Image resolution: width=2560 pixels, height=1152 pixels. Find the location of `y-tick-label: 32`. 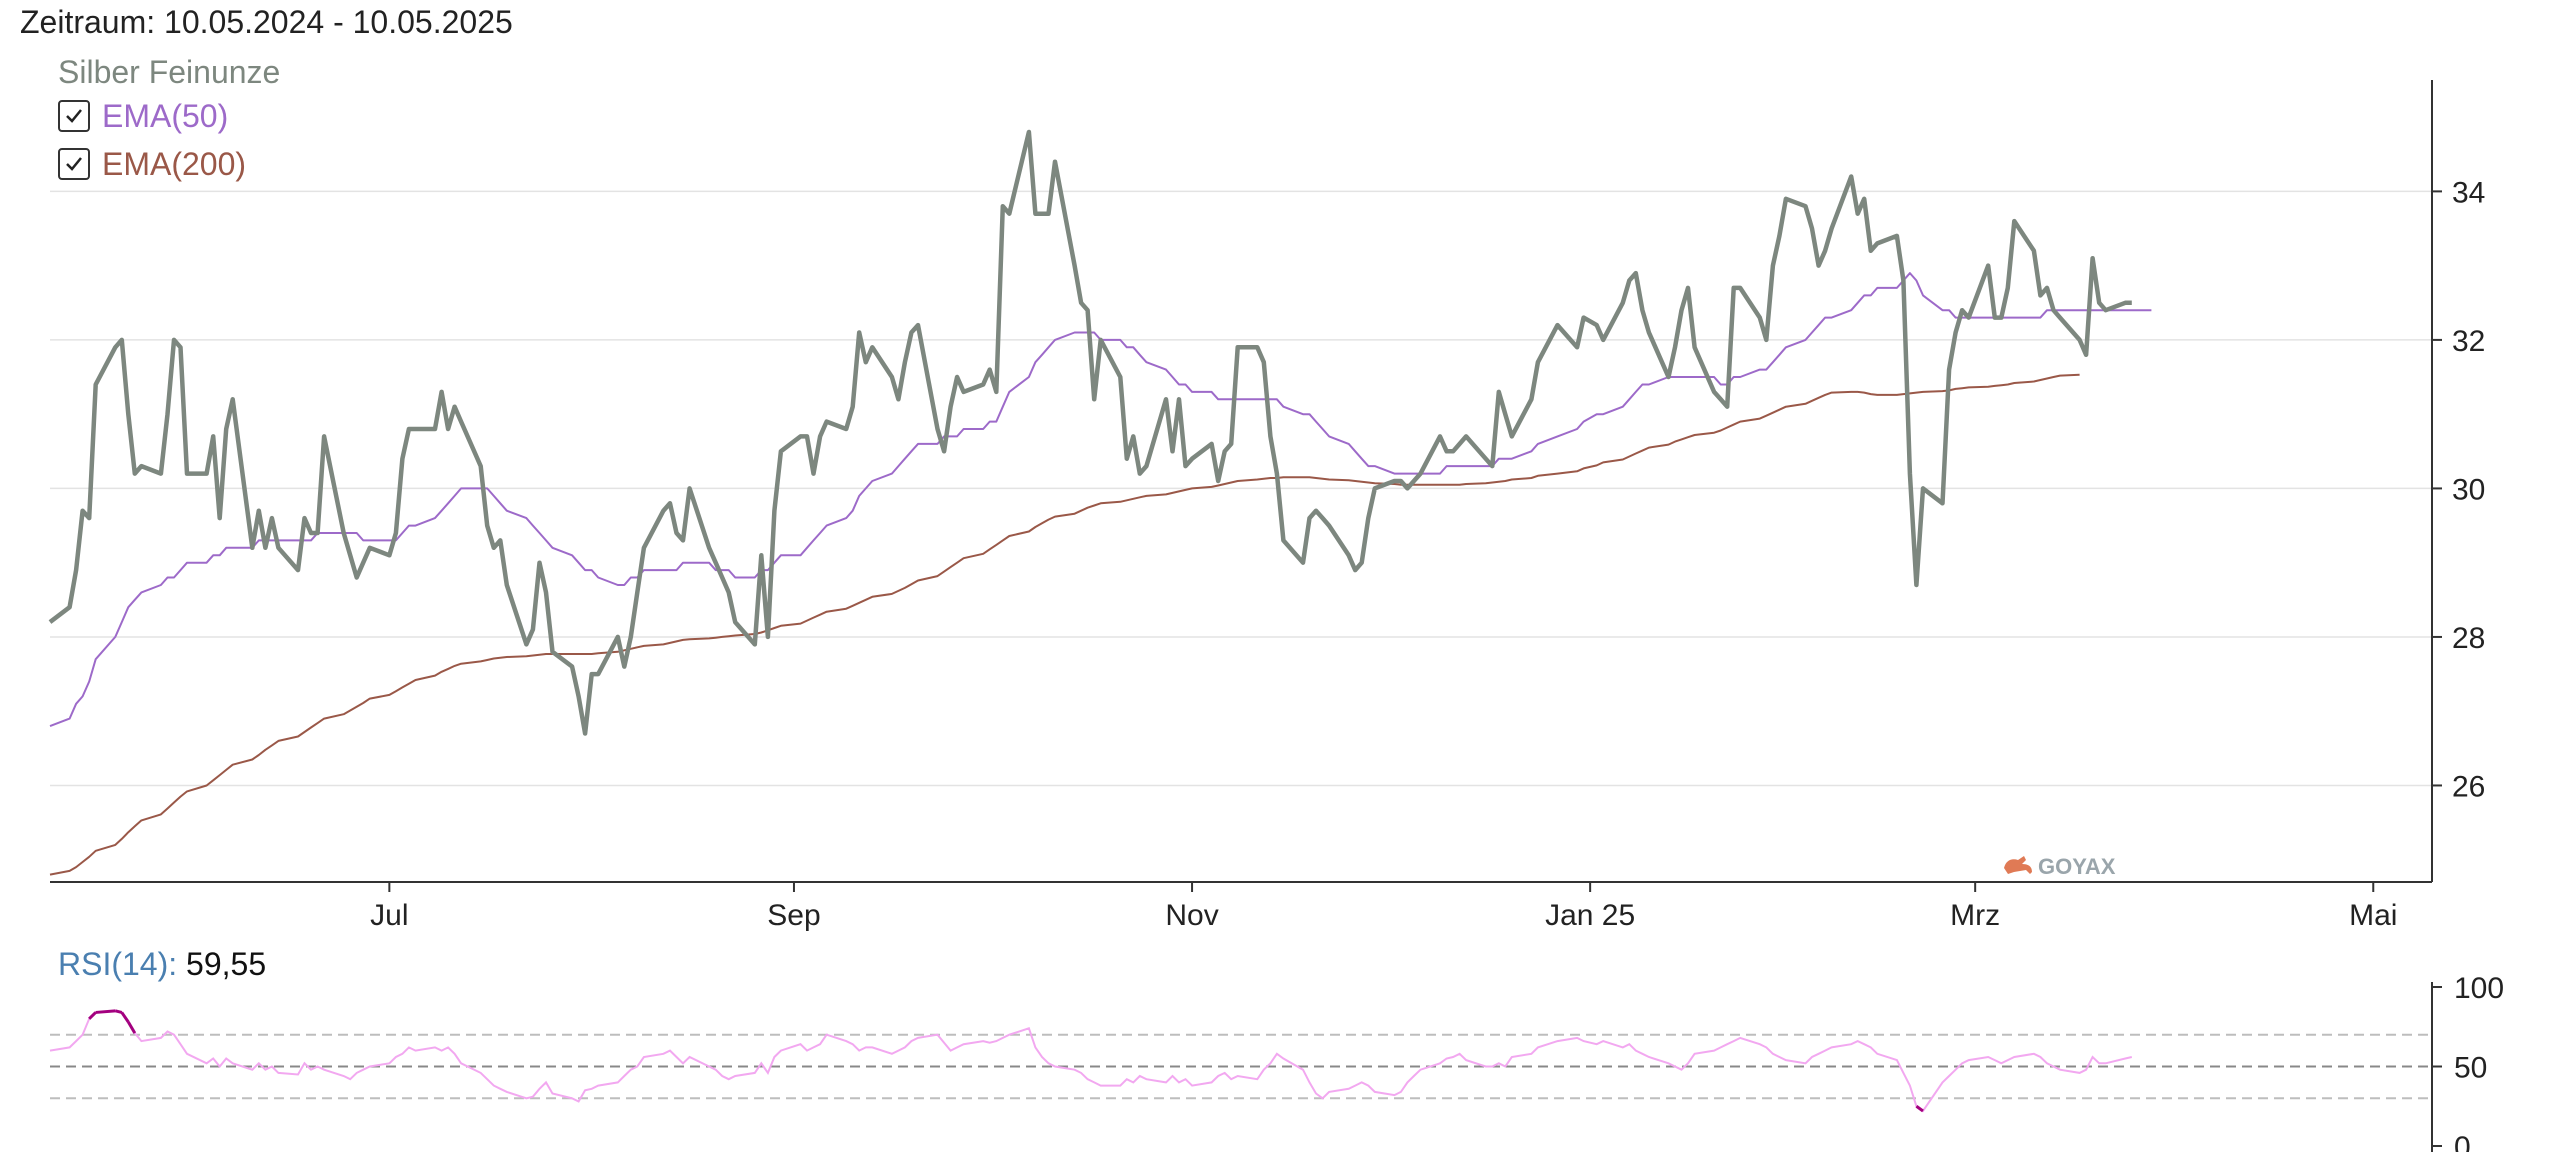

y-tick-label: 32 is located at coordinates (2468, 341).